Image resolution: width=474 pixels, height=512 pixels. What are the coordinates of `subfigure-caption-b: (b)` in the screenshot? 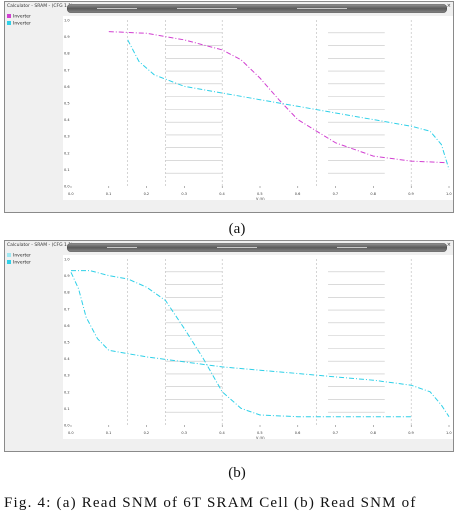 It's located at (237, 473).